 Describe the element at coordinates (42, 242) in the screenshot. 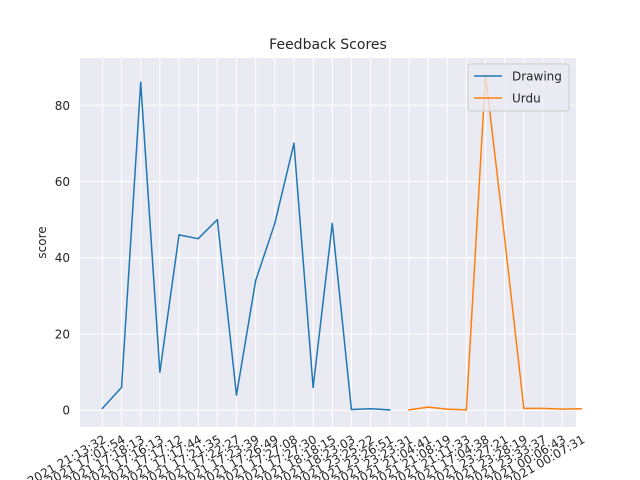

I see `y-axis-label: score` at that location.